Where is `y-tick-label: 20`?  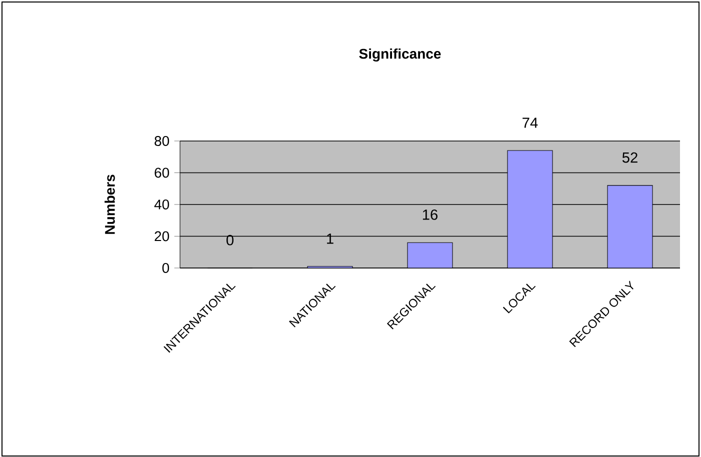 y-tick-label: 20 is located at coordinates (162, 236).